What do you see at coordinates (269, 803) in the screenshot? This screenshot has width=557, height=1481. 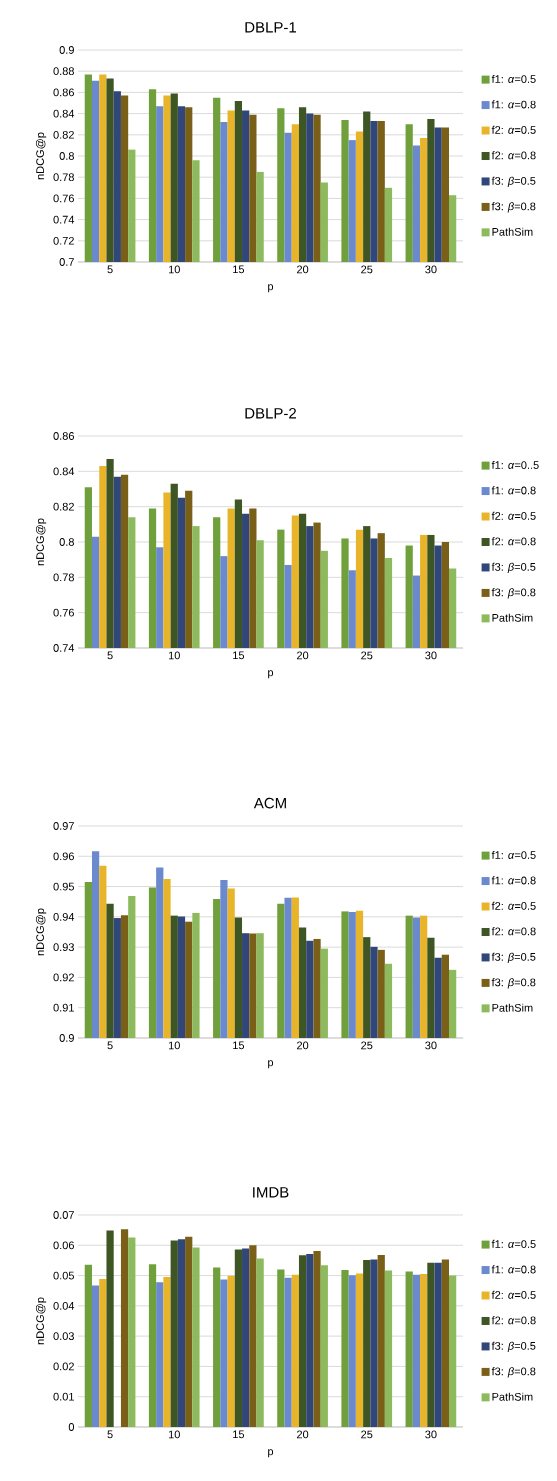 I see `chart-title: ACM` at bounding box center [269, 803].